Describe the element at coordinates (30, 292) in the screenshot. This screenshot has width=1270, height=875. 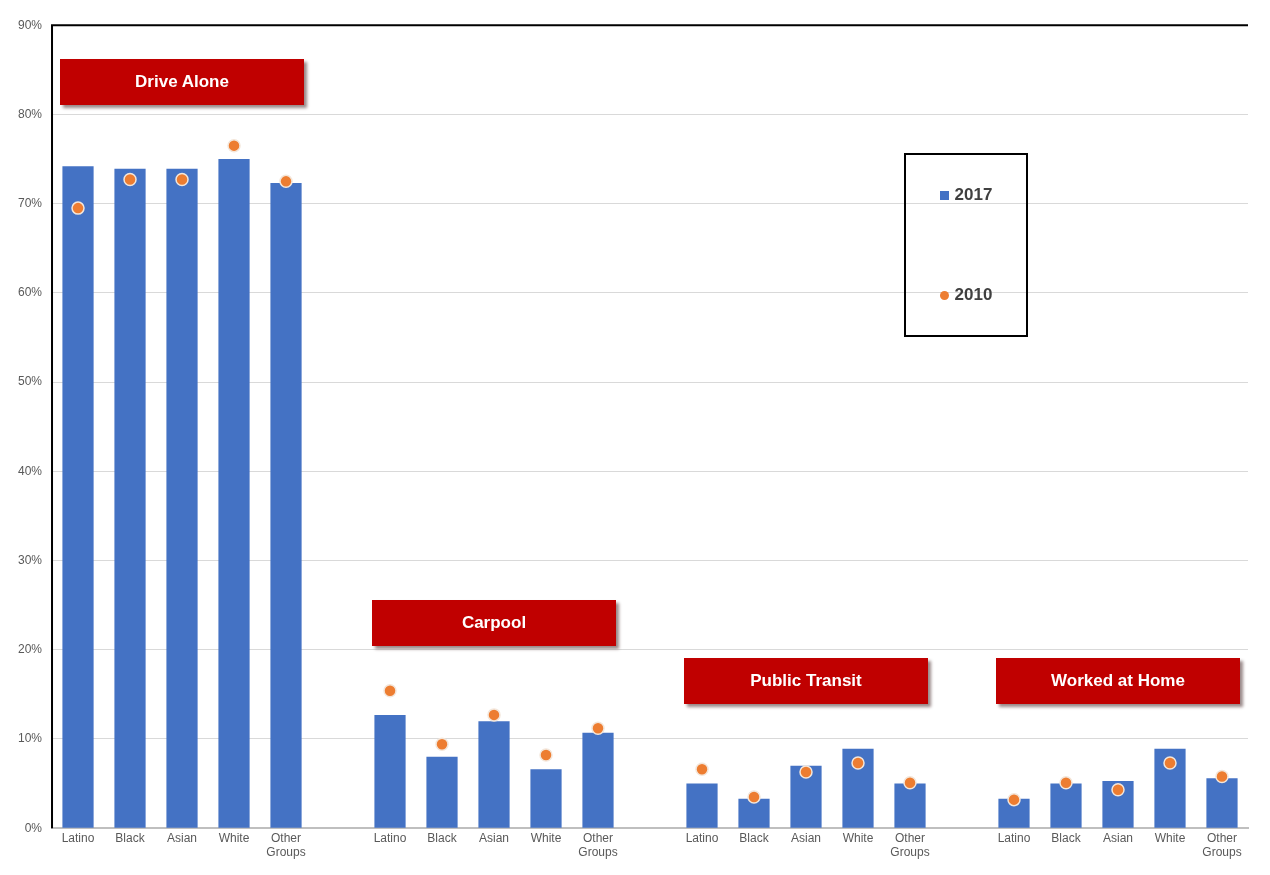
I see `y-tick-label: 60%` at that location.